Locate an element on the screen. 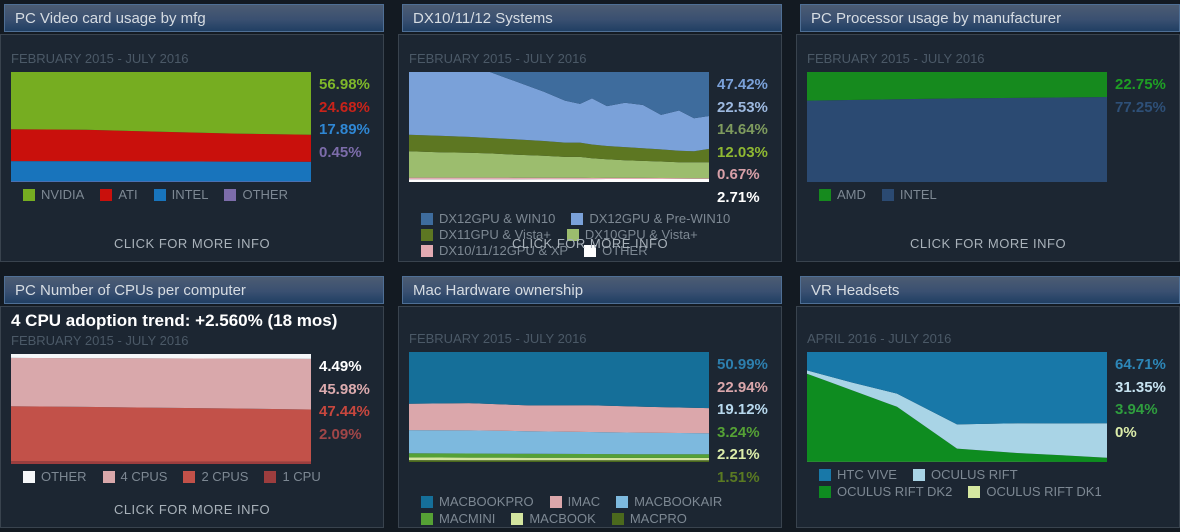 The width and height of the screenshot is (1180, 532). area-imac is located at coordinates (559, 418).